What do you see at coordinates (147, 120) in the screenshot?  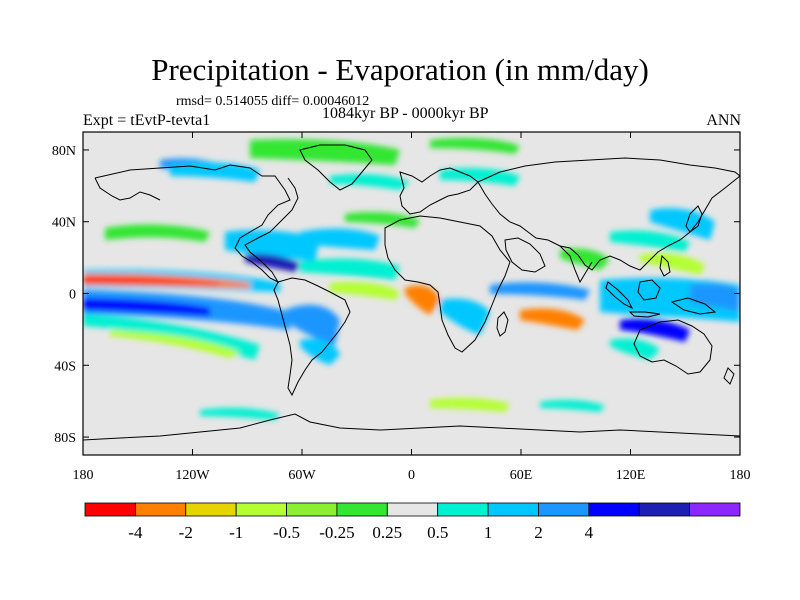 I see `experiment-label: Expt = tEvtP-tevta1` at bounding box center [147, 120].